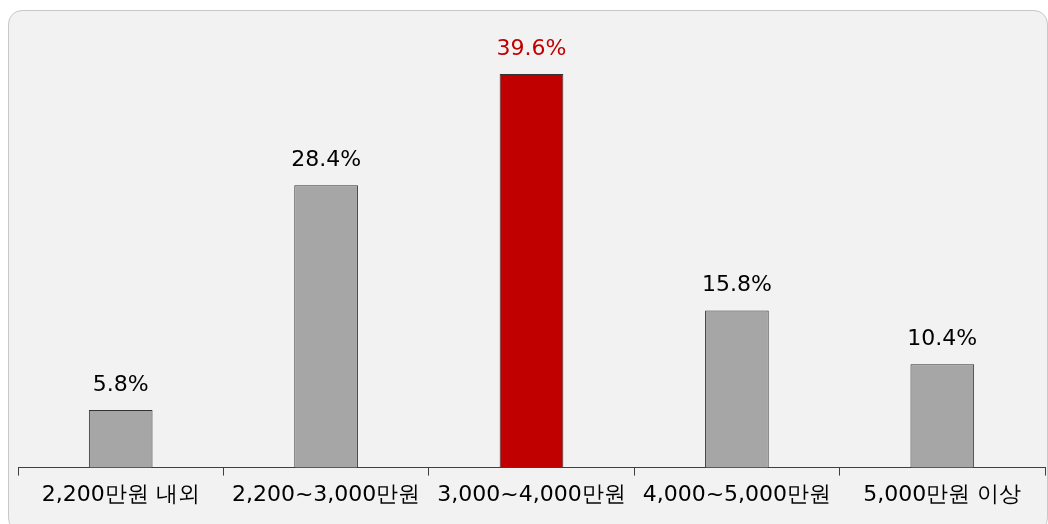 Image resolution: width=1048 pixels, height=524 pixels. Describe the element at coordinates (942, 493) in the screenshot. I see `x-tick-label: 5,000만원 이상` at that location.